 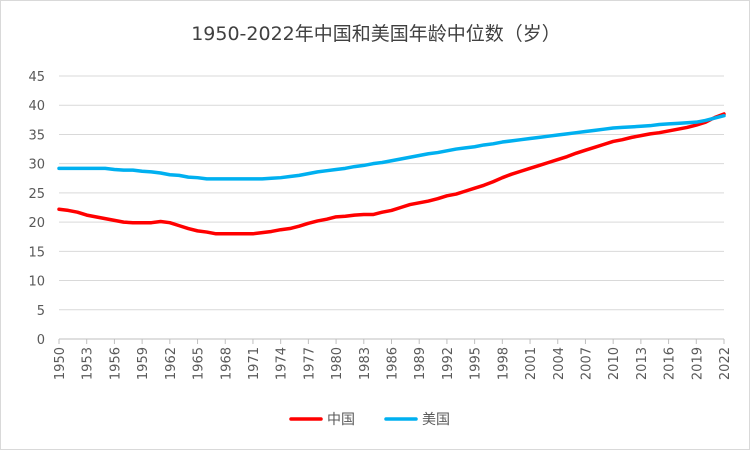 I want to click on x-tick-label: 1971, so click(x=254, y=363).